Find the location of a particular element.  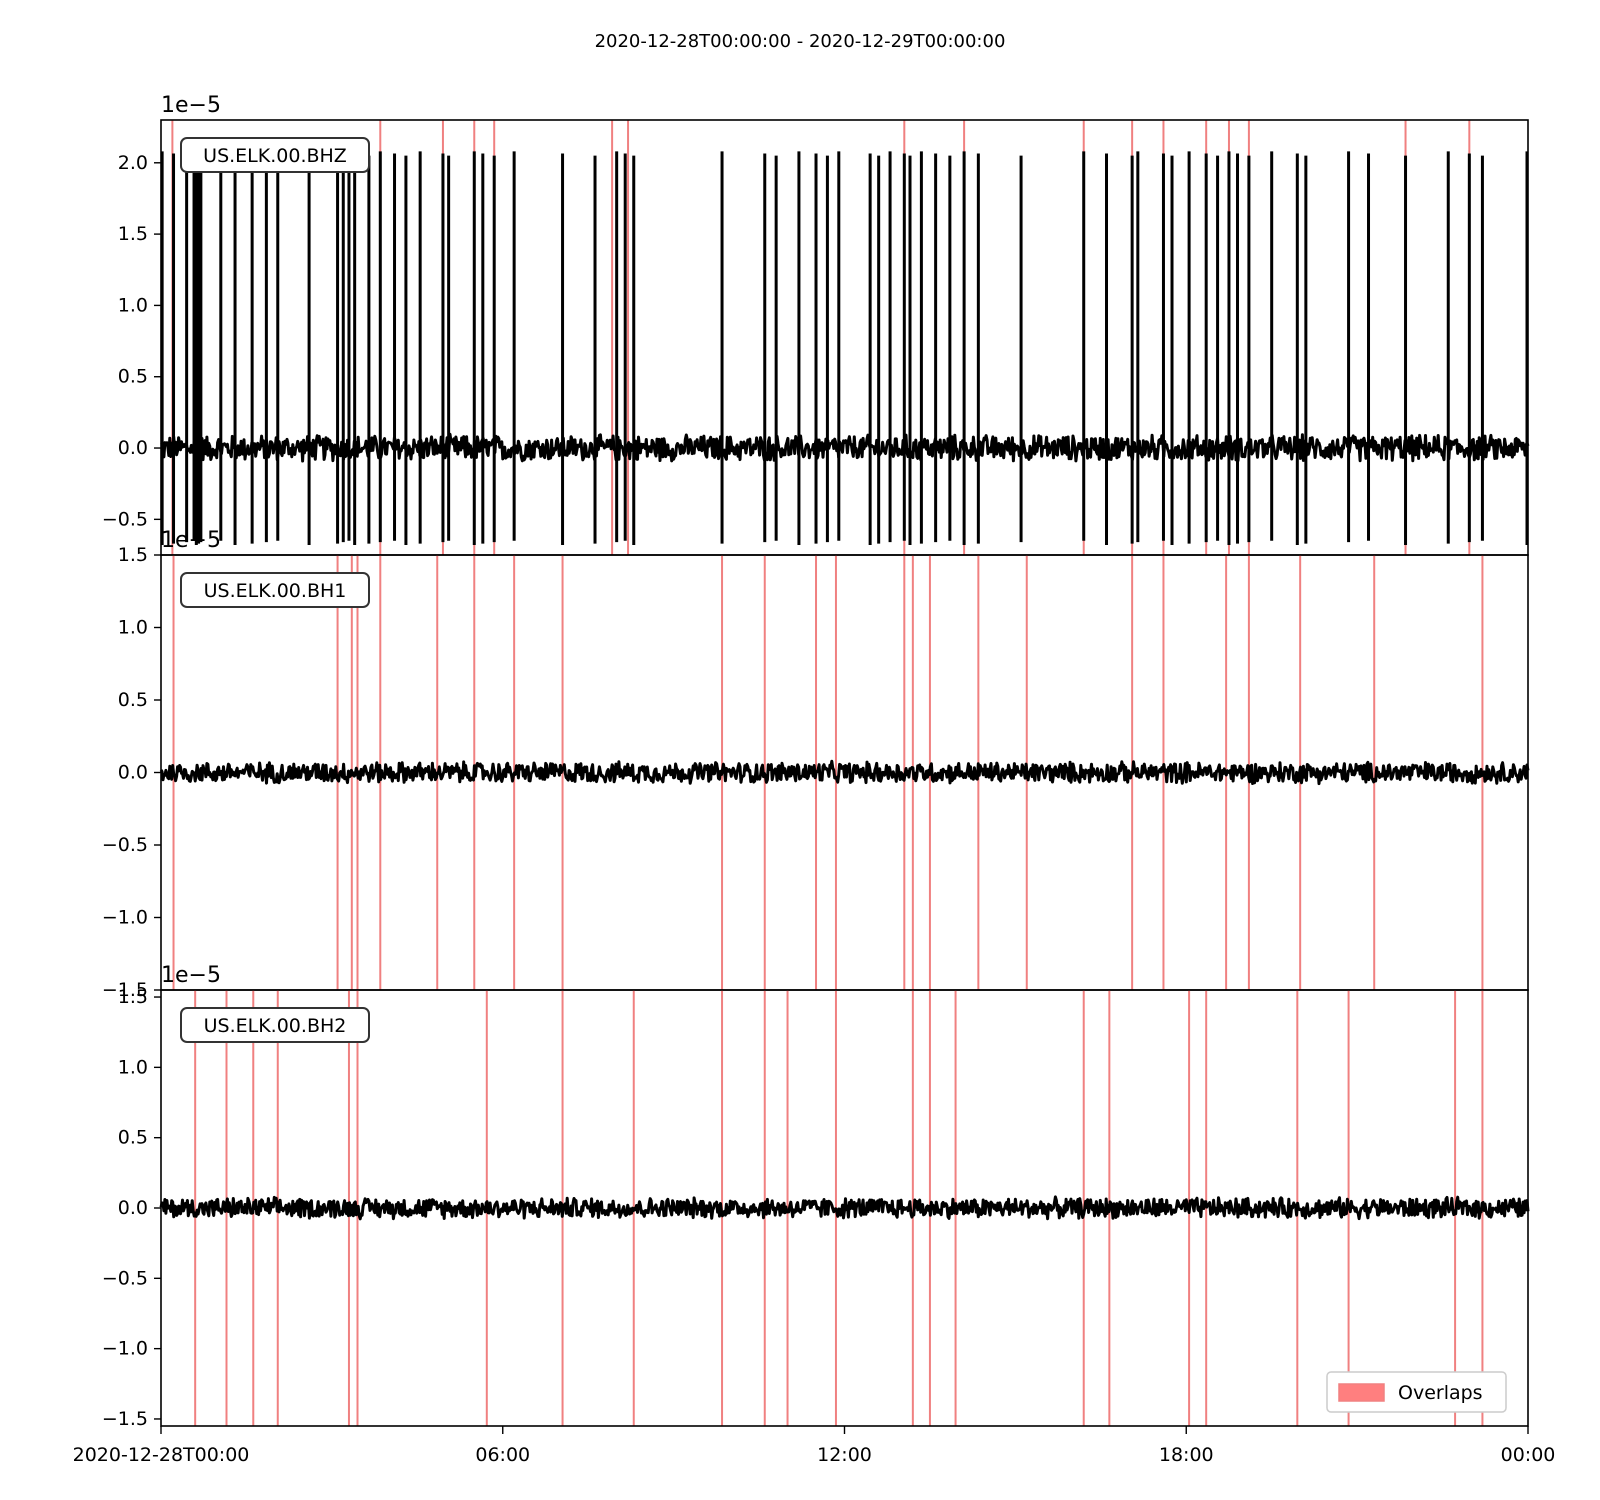

trace-label: US.ELK.00.BH1 is located at coordinates (275, 591).